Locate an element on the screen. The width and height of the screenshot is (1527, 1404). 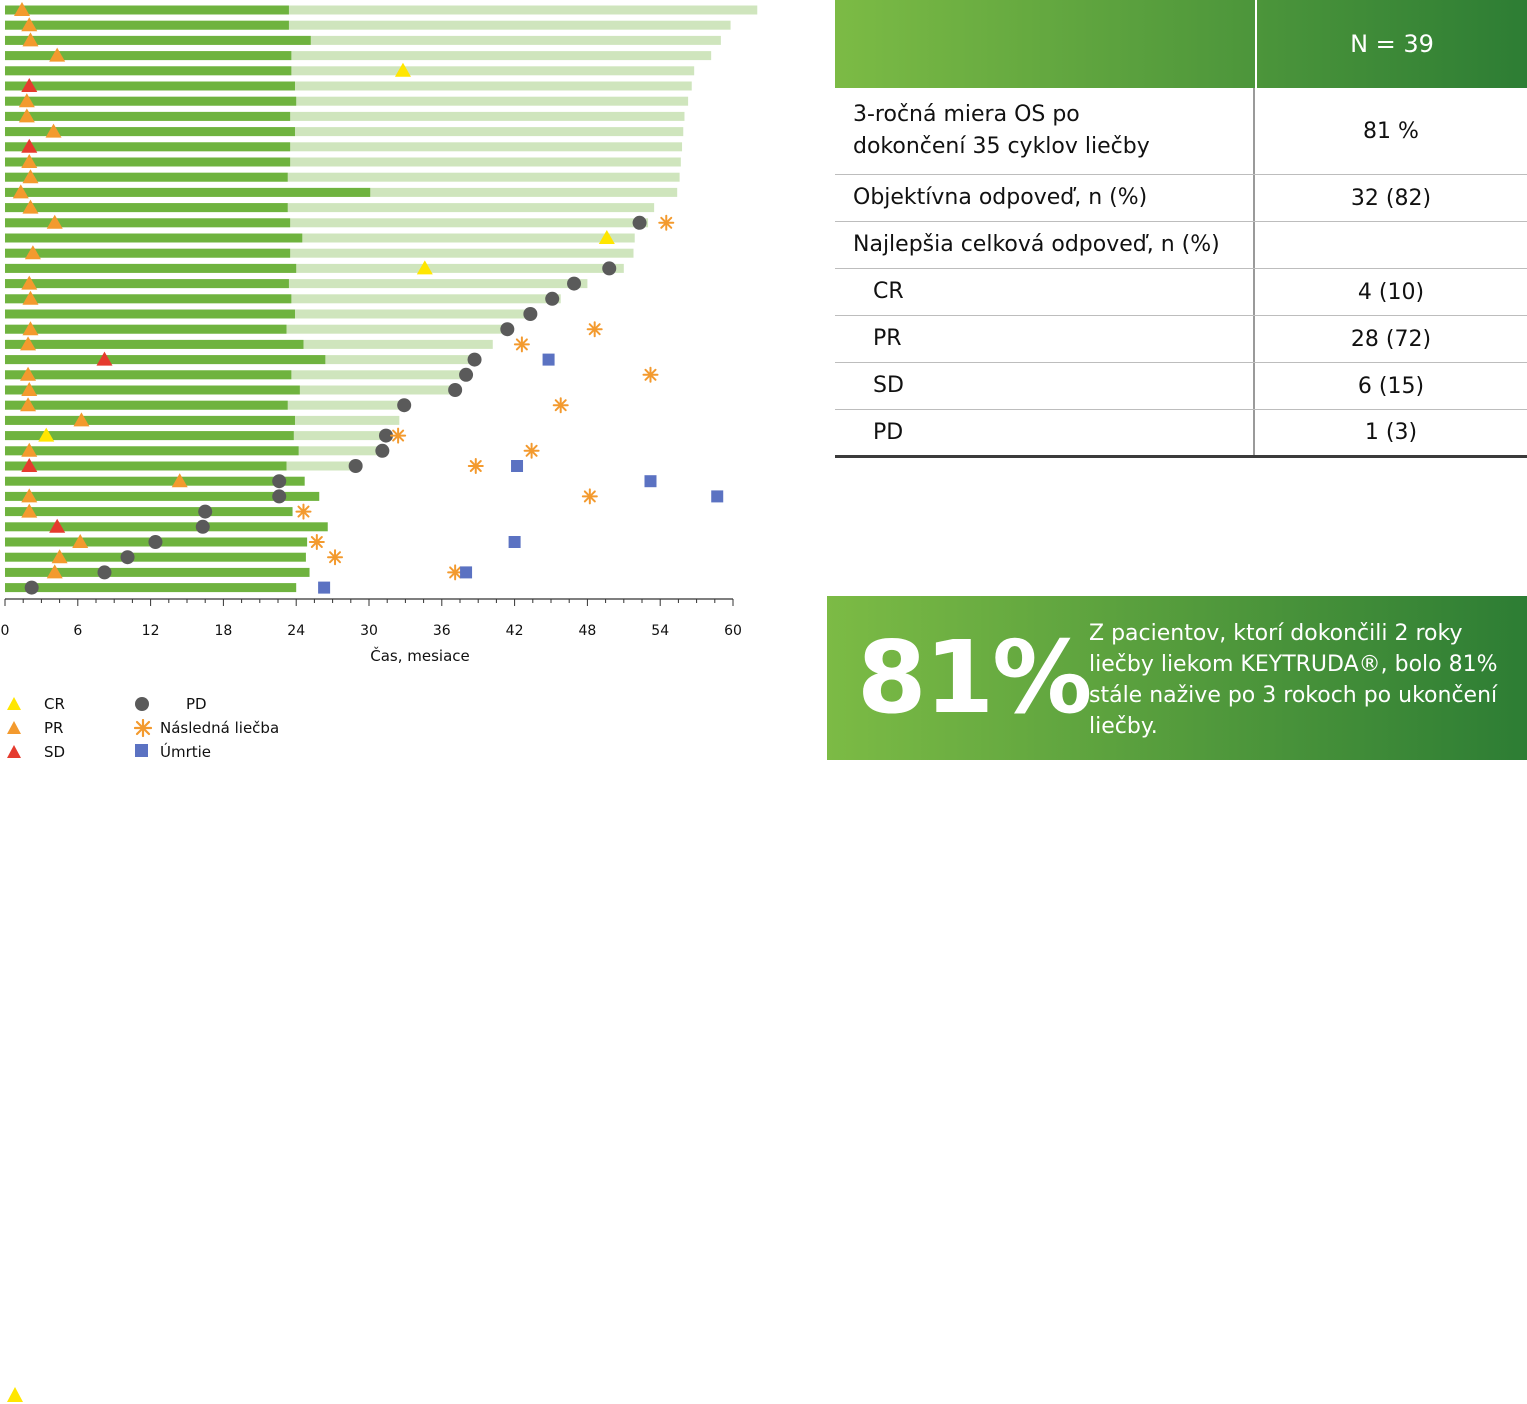
legend-pr: PR is located at coordinates (54, 728).